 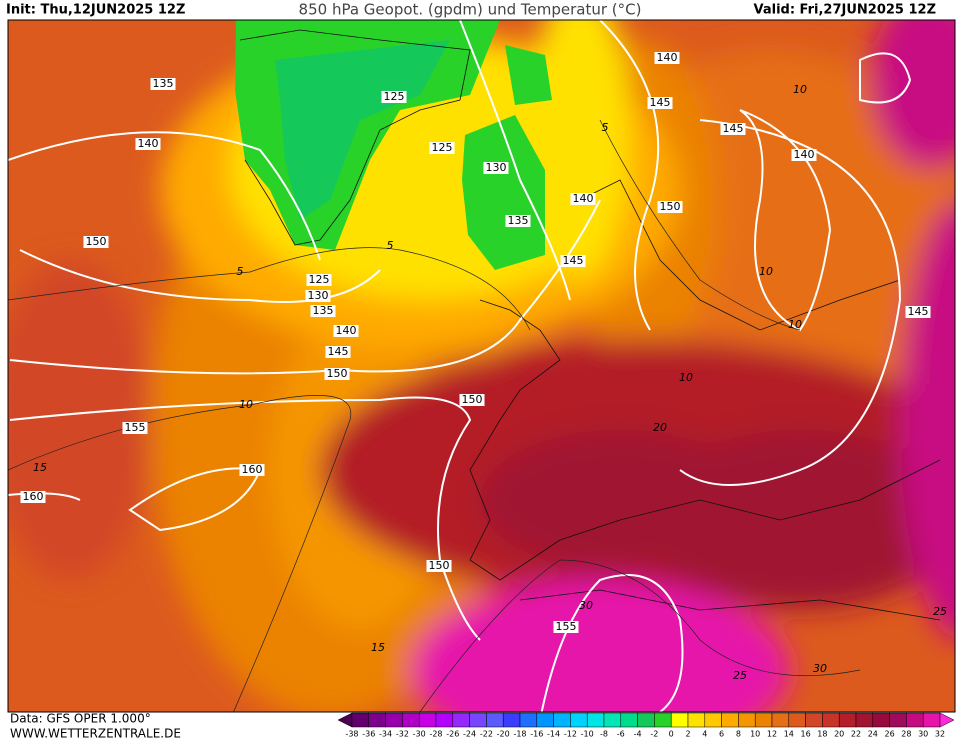 What do you see at coordinates (469, 734) in the screenshot?
I see `color-scale-label: -24` at bounding box center [469, 734].